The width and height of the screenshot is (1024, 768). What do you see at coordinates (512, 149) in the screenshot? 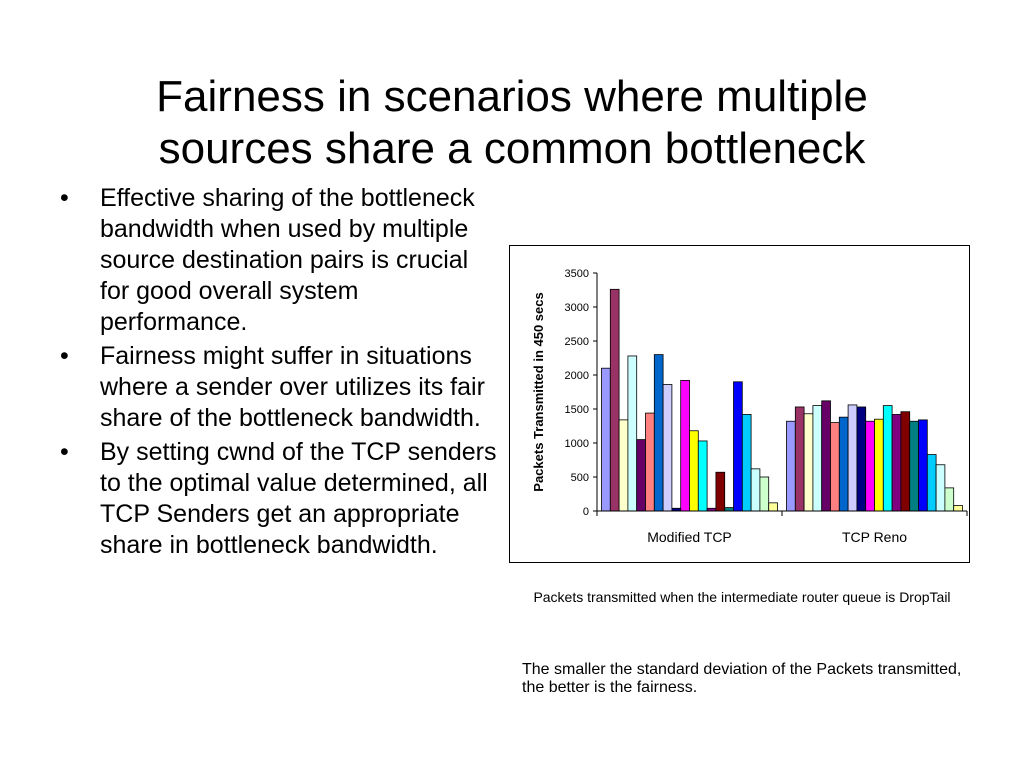
I see `title-line-2: sources share a common bottleneck` at bounding box center [512, 149].